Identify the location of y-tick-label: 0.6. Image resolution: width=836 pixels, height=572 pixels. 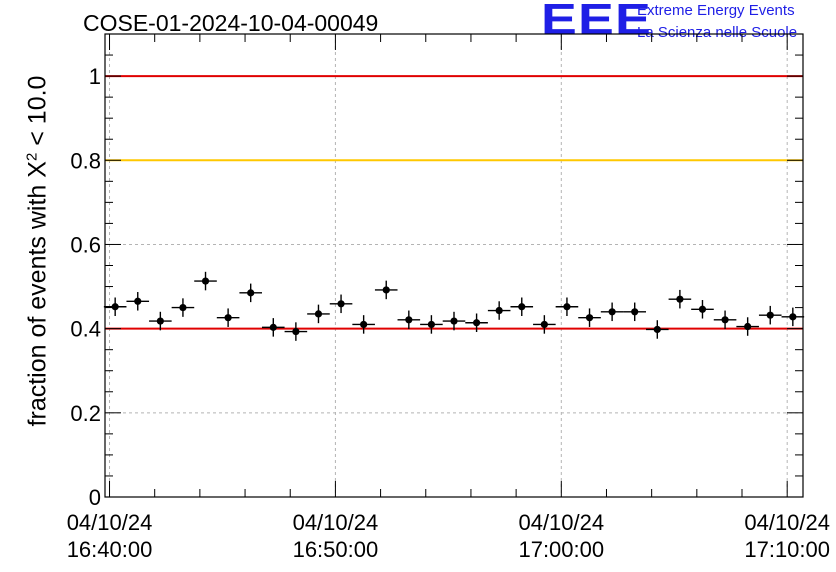
(85, 244).